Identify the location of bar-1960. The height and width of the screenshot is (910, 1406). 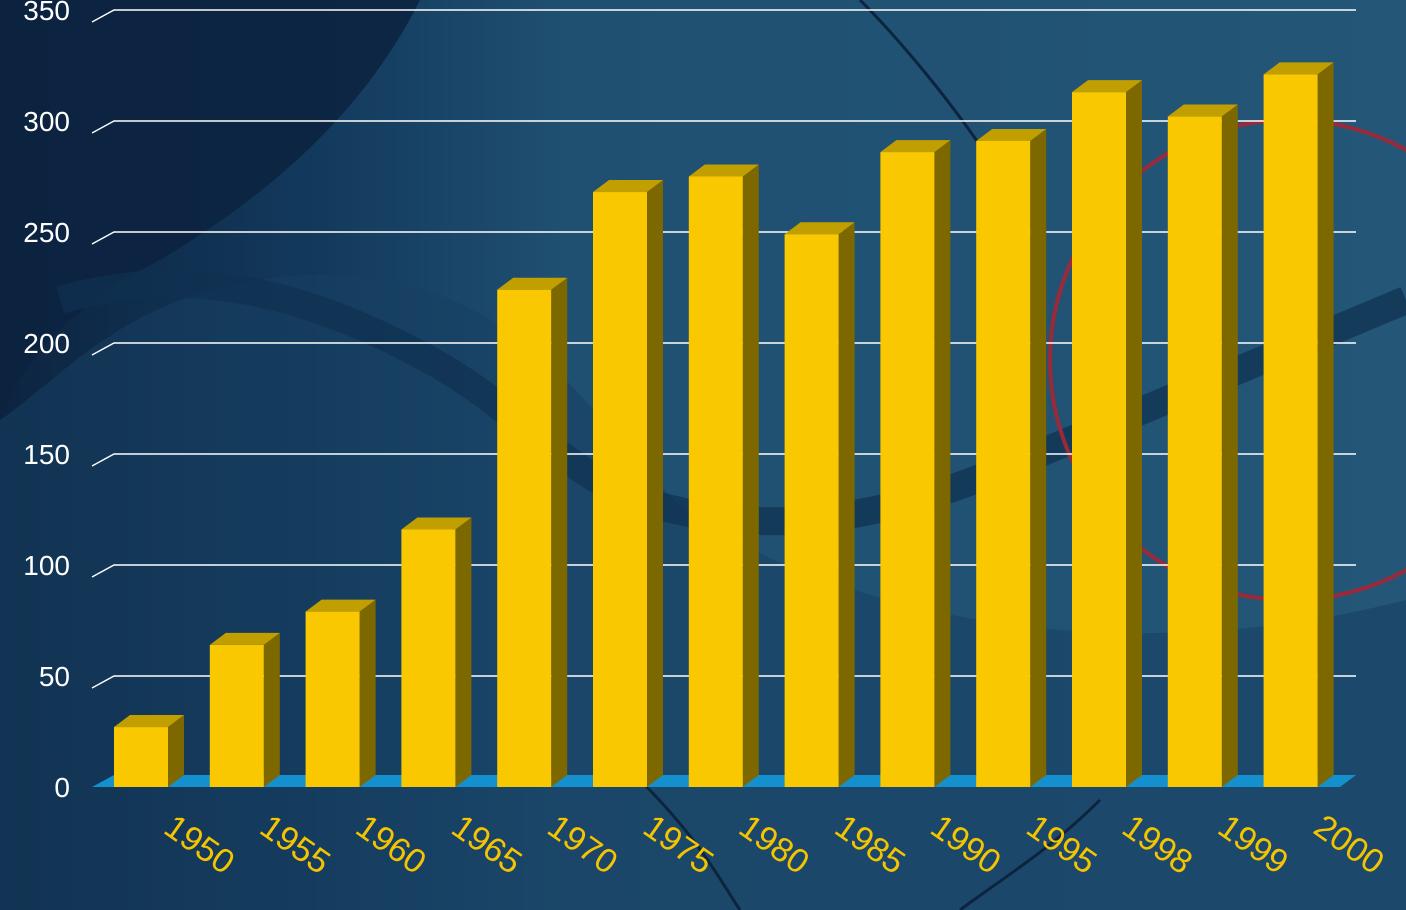
(340, 693).